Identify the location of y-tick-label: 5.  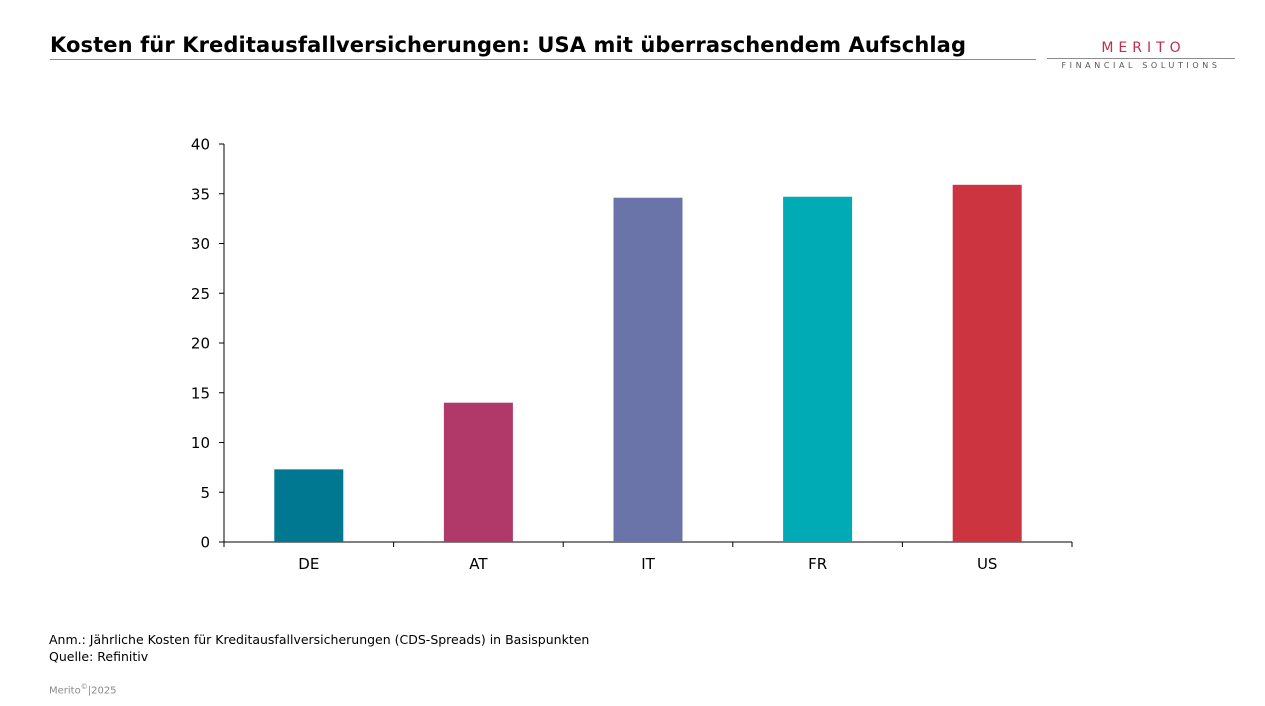
(205, 493).